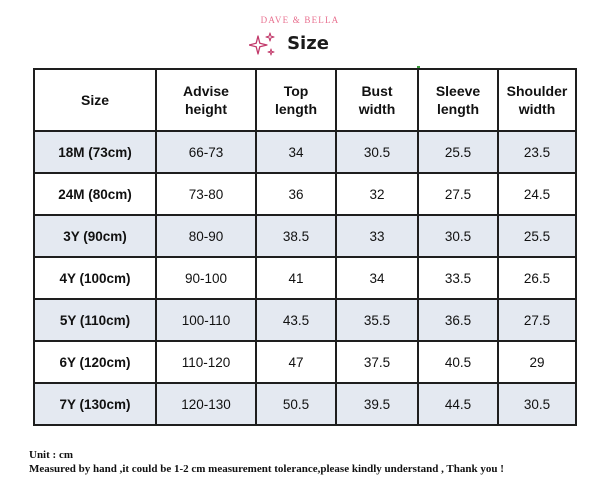 This screenshot has height=489, width=600. Describe the element at coordinates (537, 236) in the screenshot. I see `shoulder-width-cell: 25.5` at that location.